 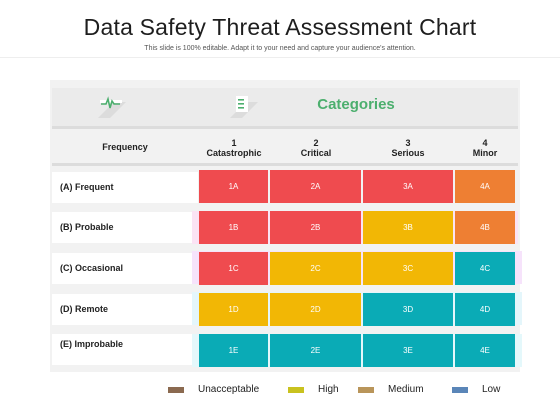 I want to click on row-band-a, so click(x=125, y=187).